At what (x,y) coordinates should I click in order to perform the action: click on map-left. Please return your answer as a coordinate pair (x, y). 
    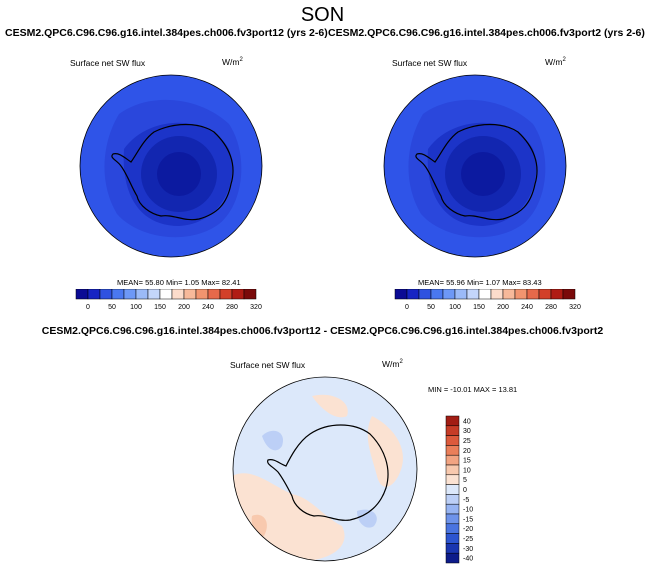
    Looking at the image, I should click on (171, 166).